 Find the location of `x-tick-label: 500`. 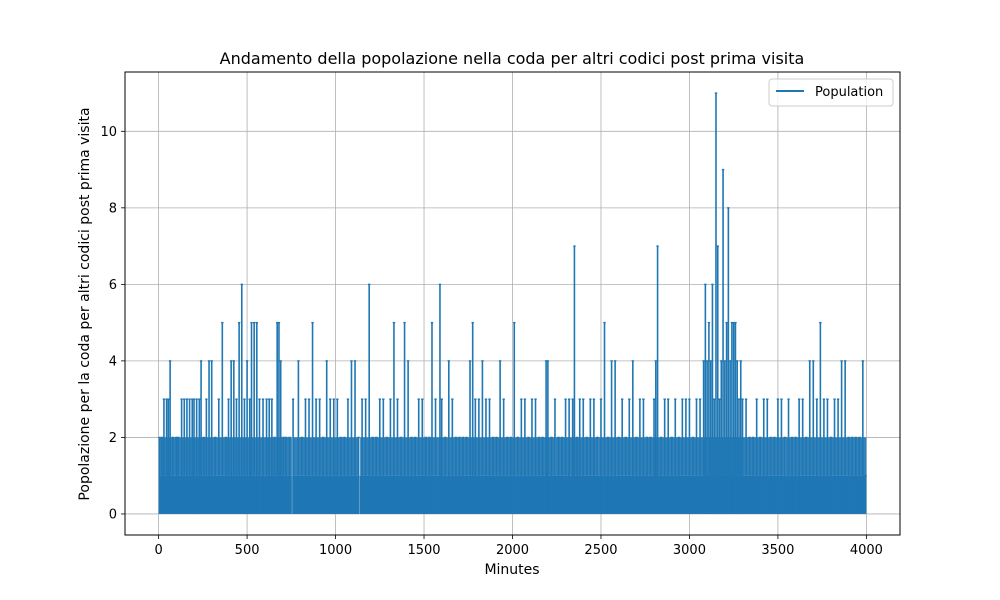

x-tick-label: 500 is located at coordinates (247, 550).